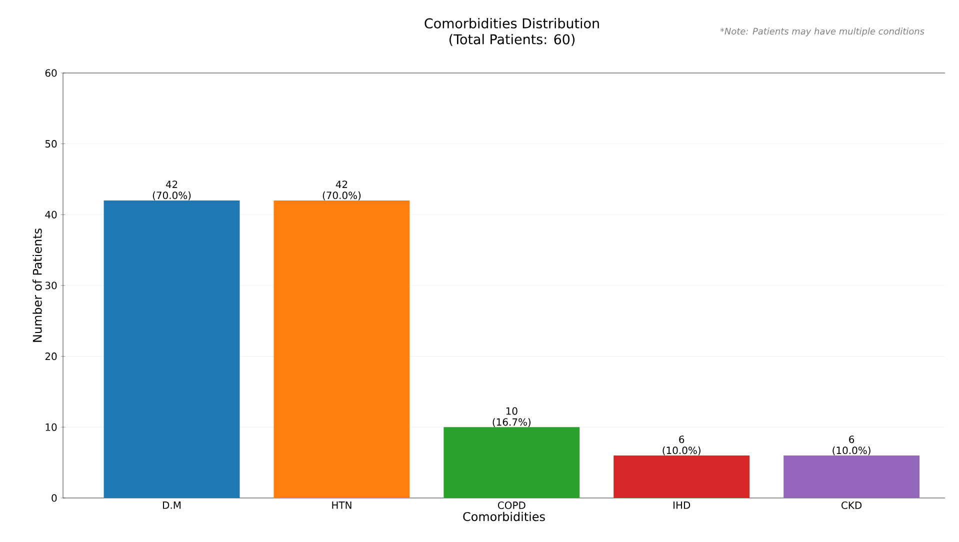  Describe the element at coordinates (342, 505) in the screenshot. I see `x-tick-label: HTN` at that location.